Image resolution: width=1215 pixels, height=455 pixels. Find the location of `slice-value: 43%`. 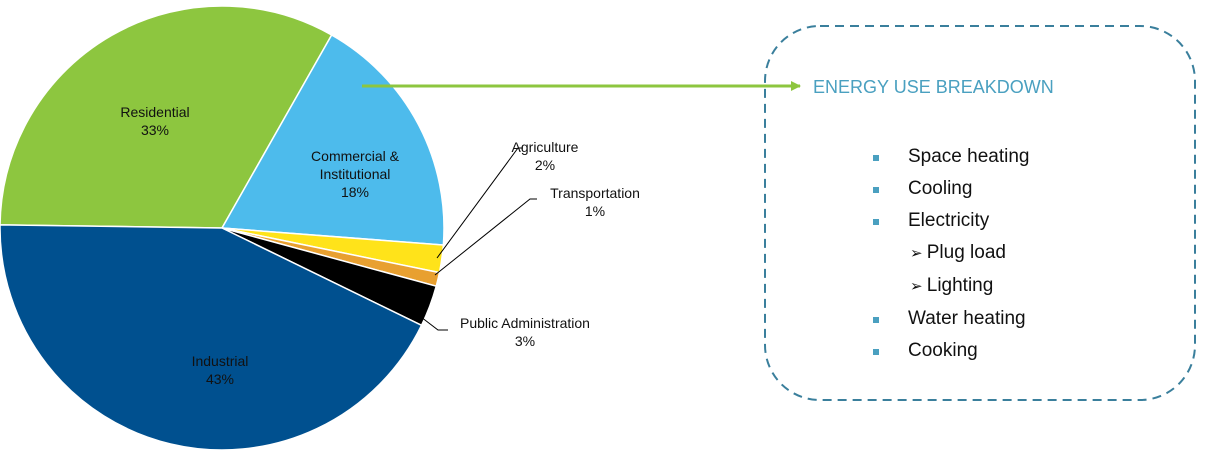

slice-value: 43% is located at coordinates (220, 379).